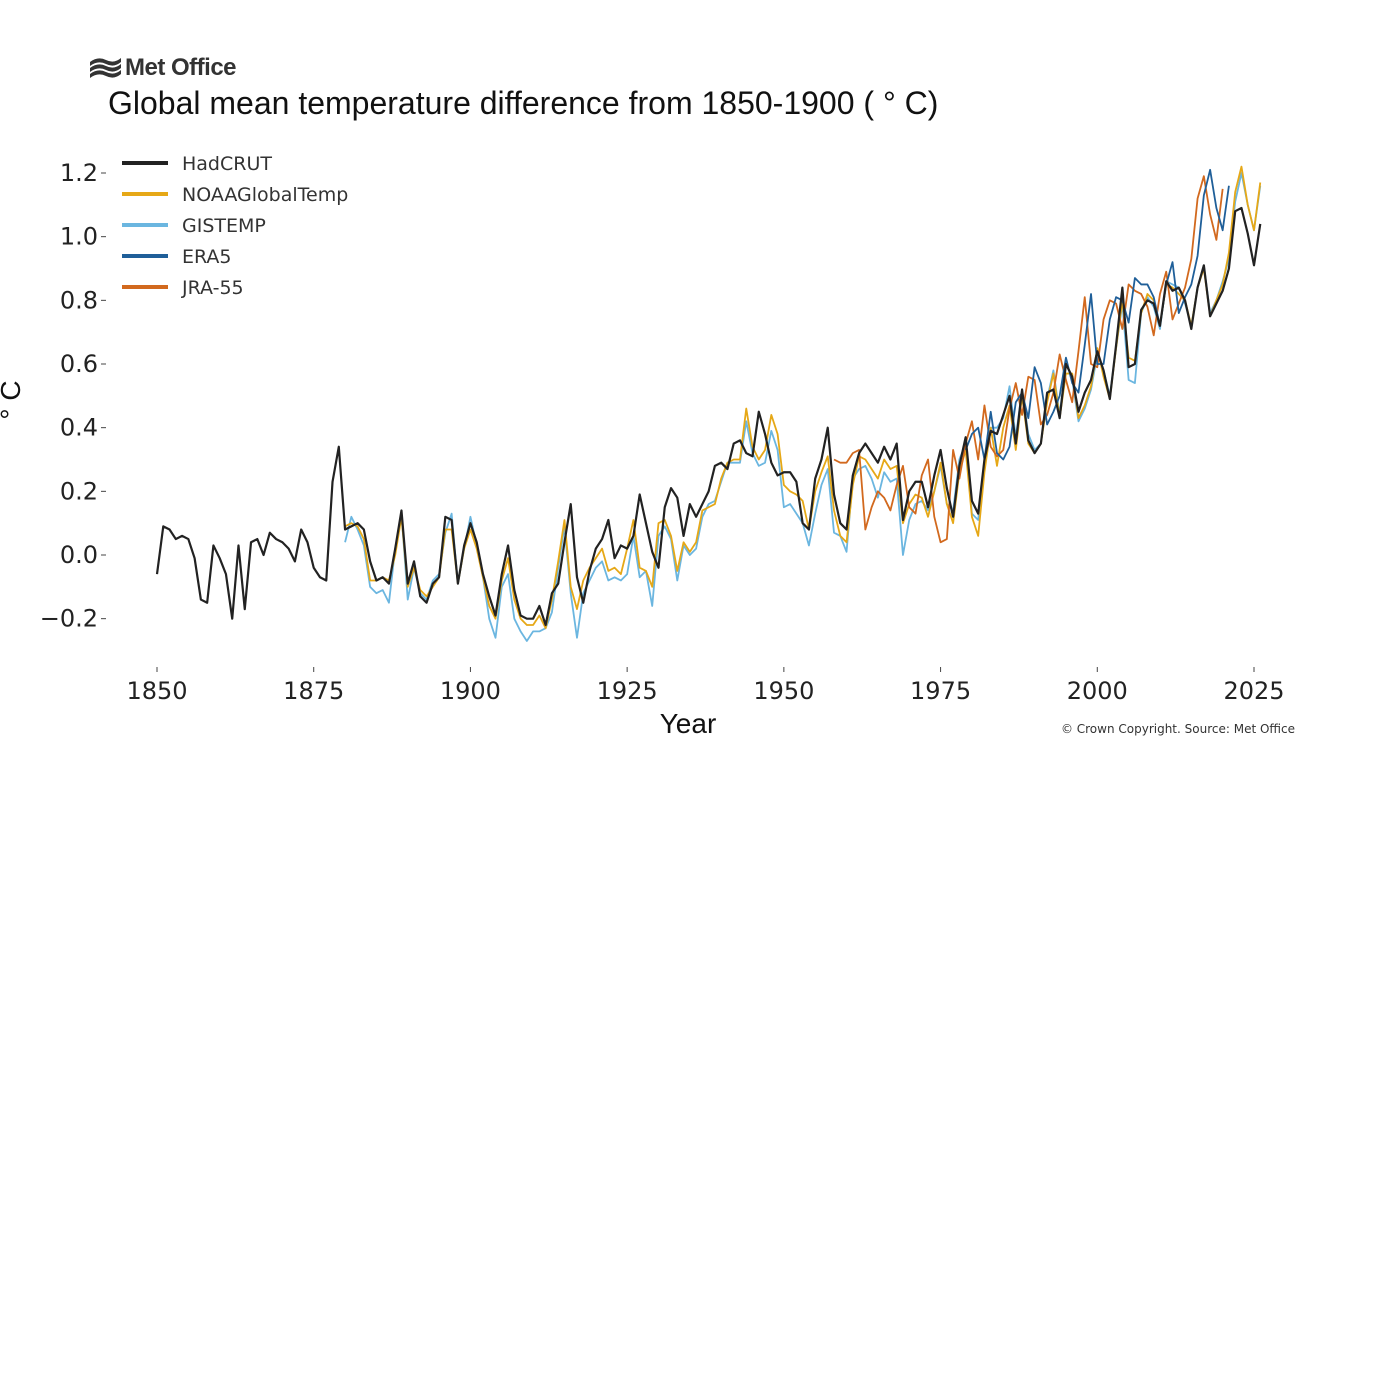 The height and width of the screenshot is (1400, 1400). What do you see at coordinates (79, 300) in the screenshot?
I see `y-tick-label: 0.8` at bounding box center [79, 300].